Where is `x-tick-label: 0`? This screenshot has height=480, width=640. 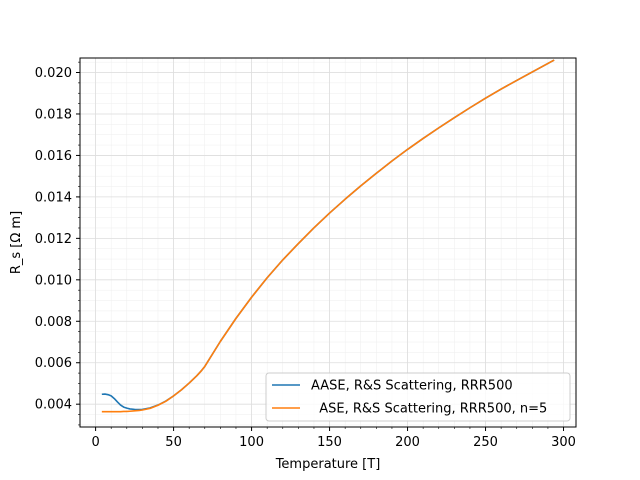 x-tick-label: 0 is located at coordinates (95, 442).